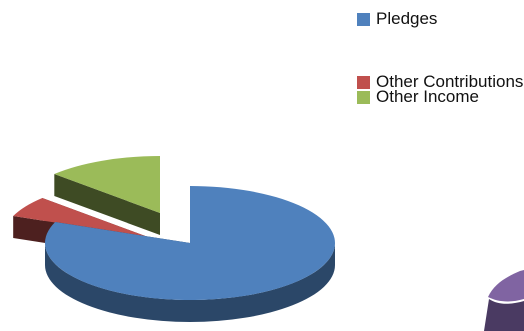 Image resolution: width=524 pixels, height=331 pixels. I want to click on slice-other-income-top, so click(107, 184).